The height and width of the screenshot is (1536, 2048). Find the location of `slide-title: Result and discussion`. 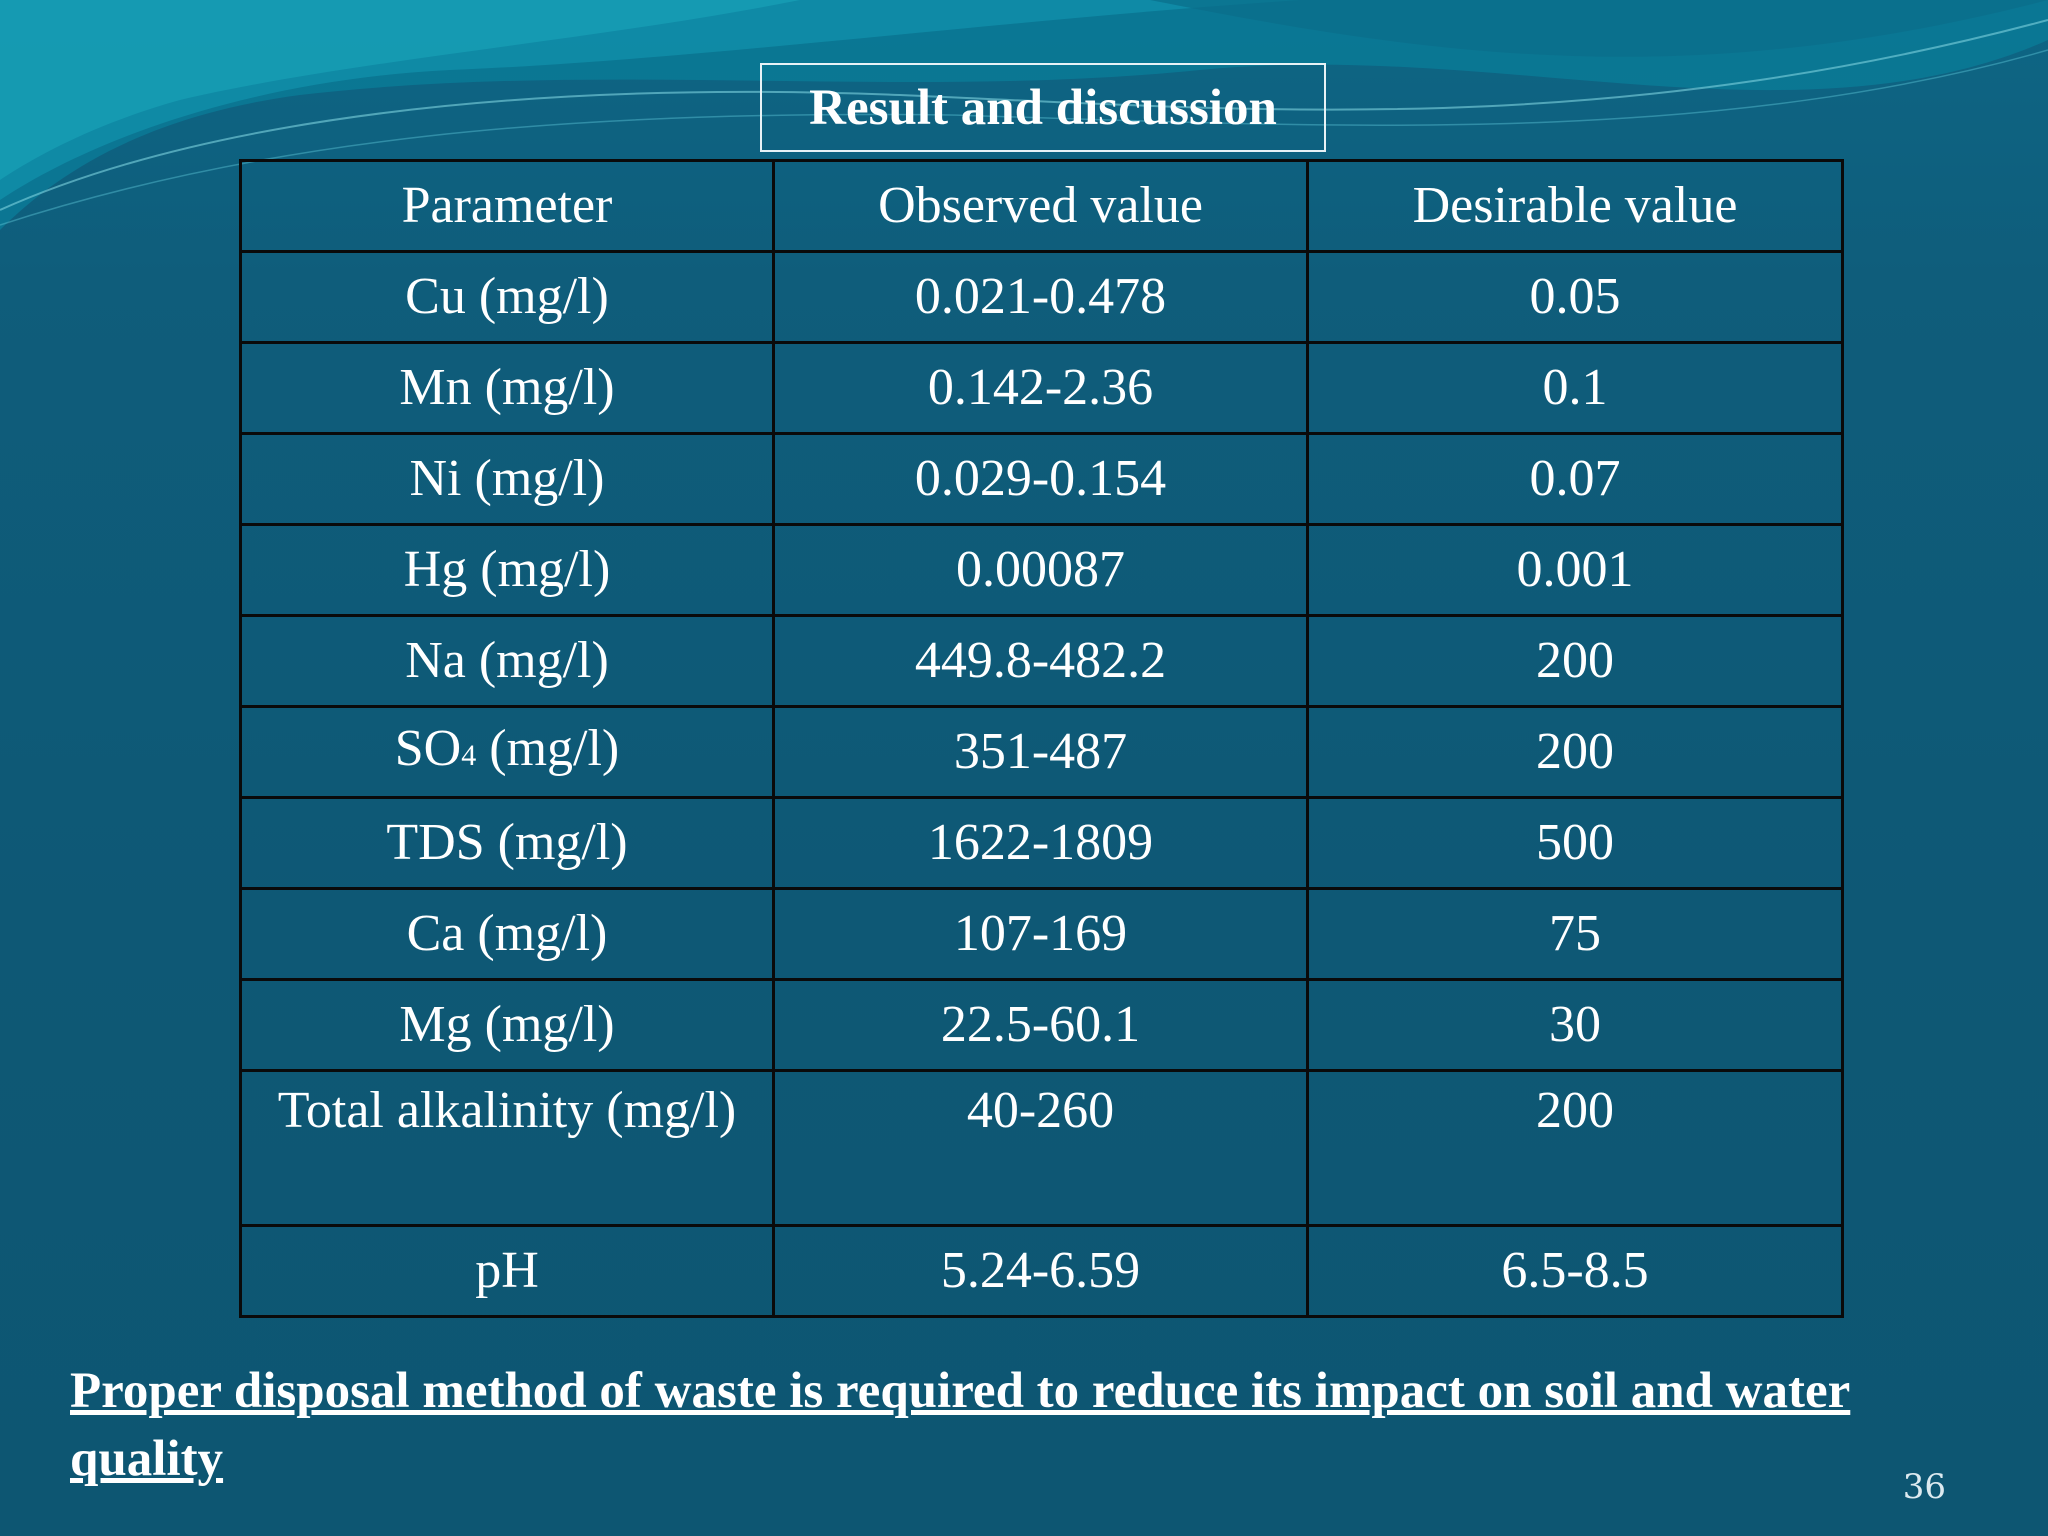

slide-title: Result and discussion is located at coordinates (1043, 107).